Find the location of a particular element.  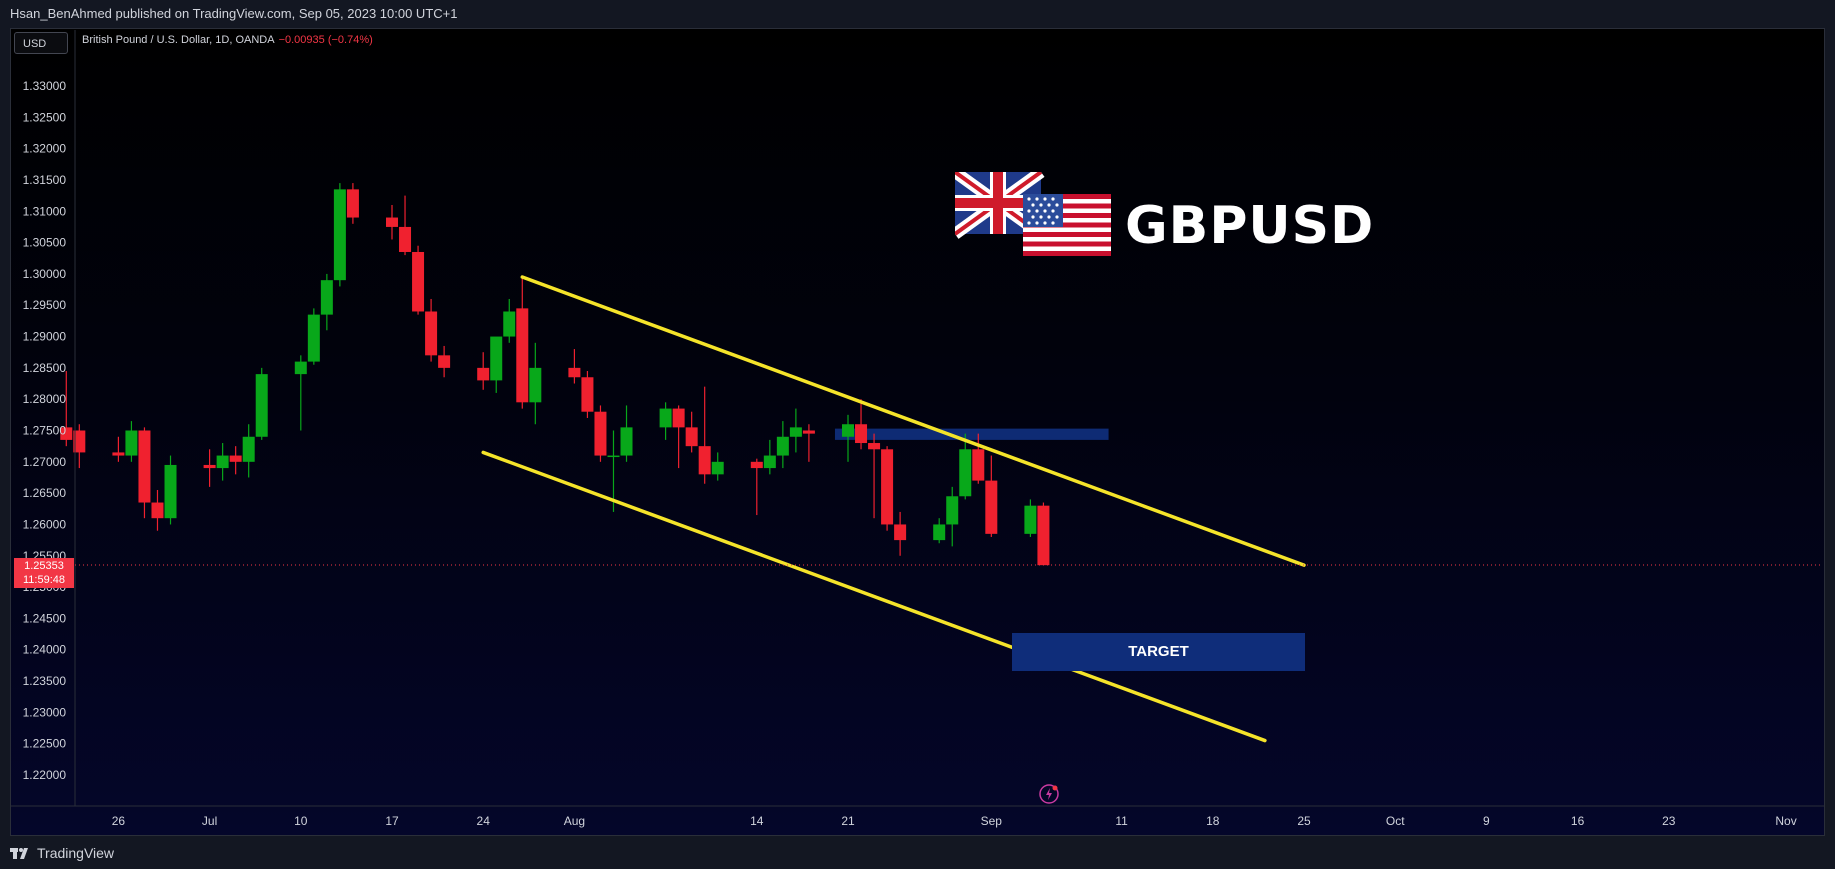

channel-line-lower is located at coordinates (874, 596).